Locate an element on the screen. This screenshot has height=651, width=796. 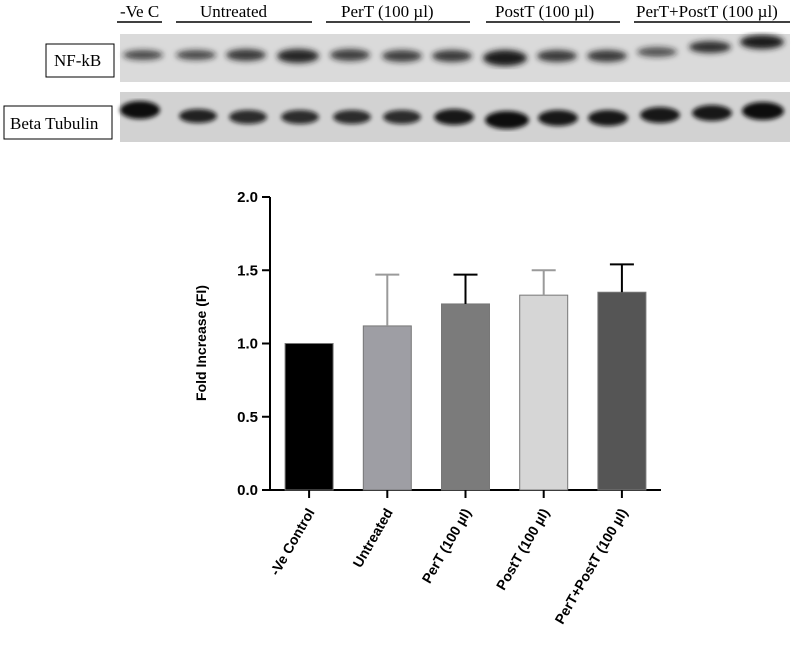
x-tick-label: PostT (100 µl) is located at coordinates (523, 549).